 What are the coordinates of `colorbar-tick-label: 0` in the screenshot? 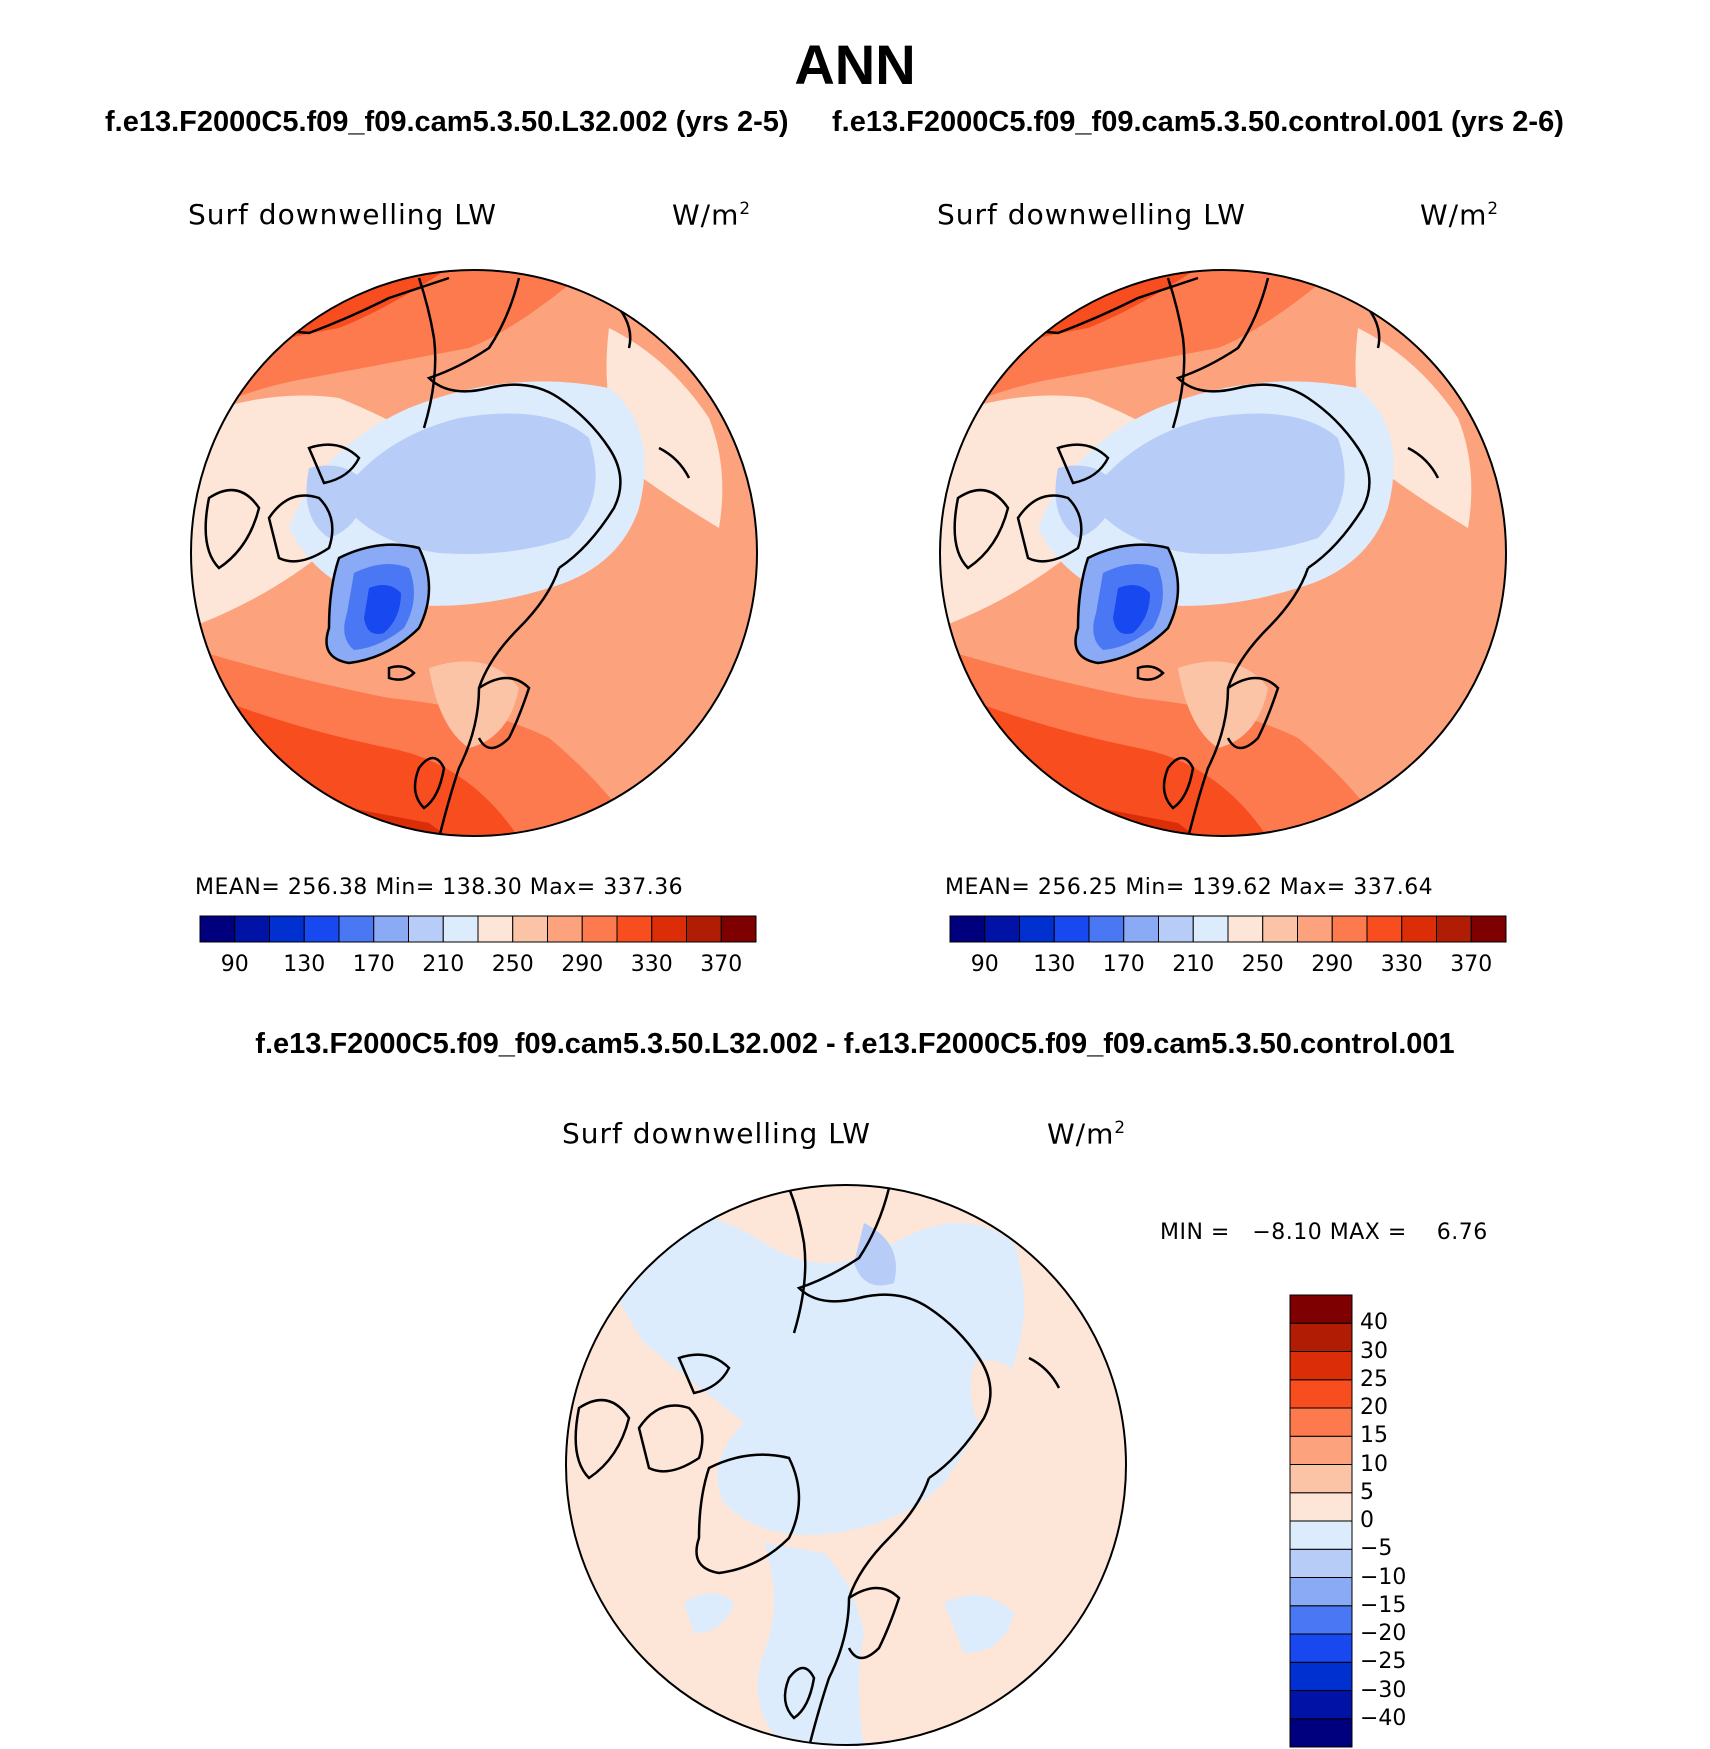 It's located at (1367, 1520).